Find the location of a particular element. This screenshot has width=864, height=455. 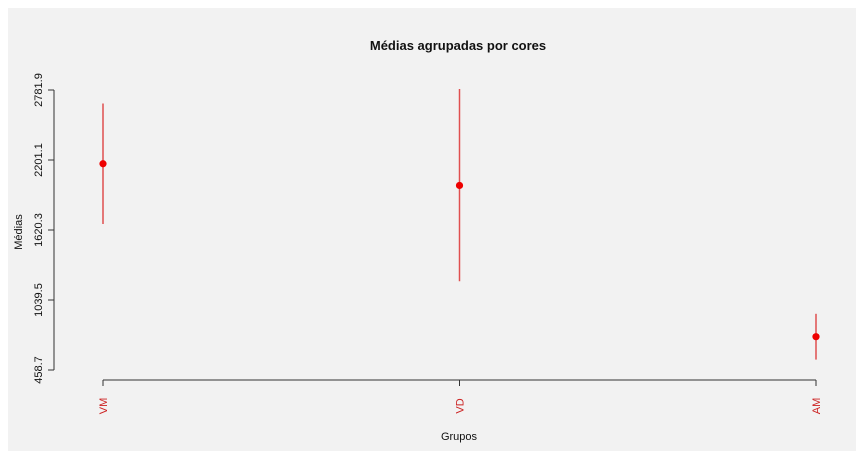

y-axis-label: Médias is located at coordinates (19, 232).